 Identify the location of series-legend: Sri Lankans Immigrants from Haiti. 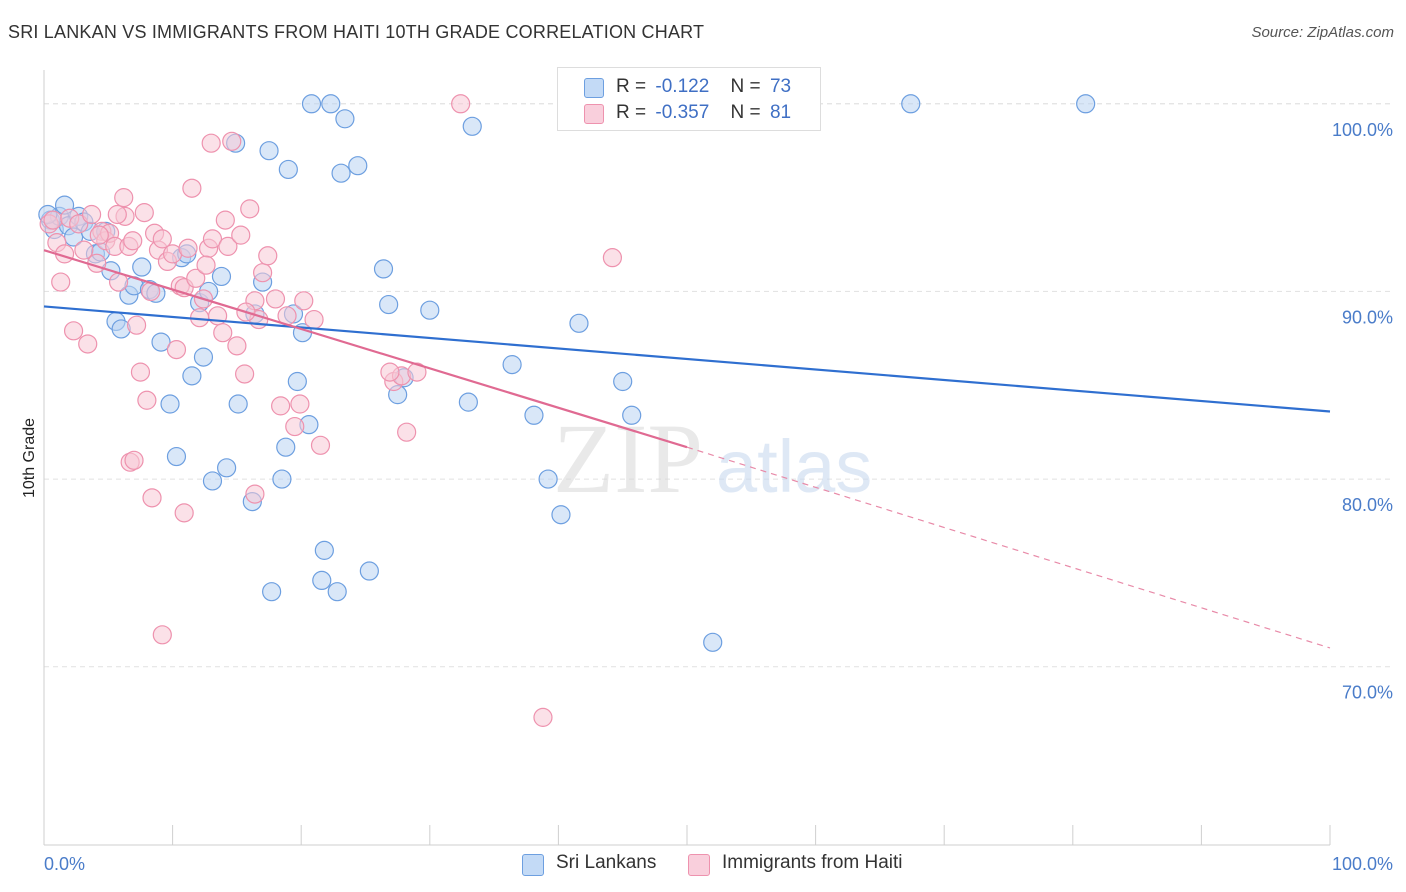
(703, 865).